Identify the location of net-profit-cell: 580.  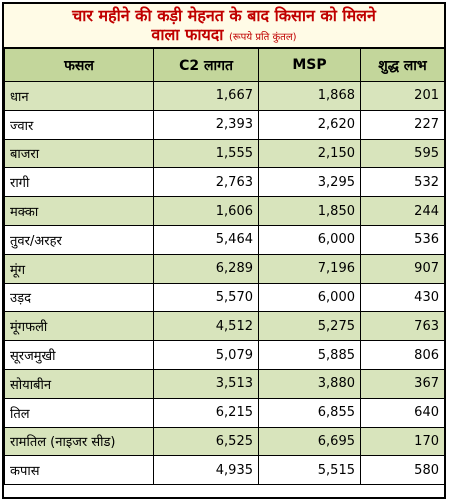
(402, 470).